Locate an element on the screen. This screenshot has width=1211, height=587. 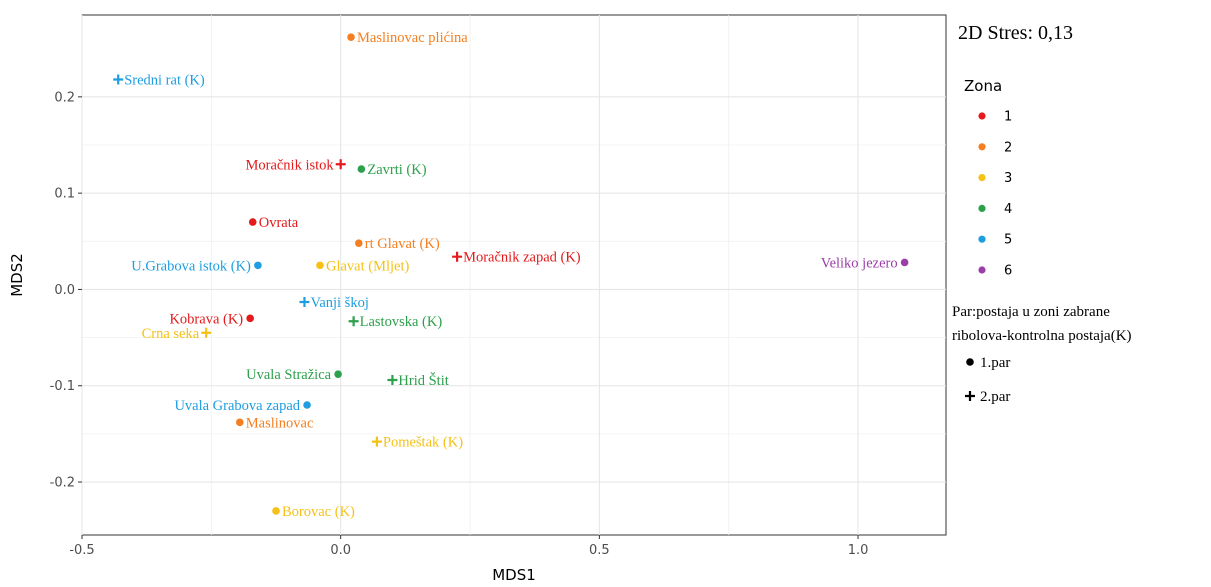
y-tick-label: 0.1 is located at coordinates (64, 194).